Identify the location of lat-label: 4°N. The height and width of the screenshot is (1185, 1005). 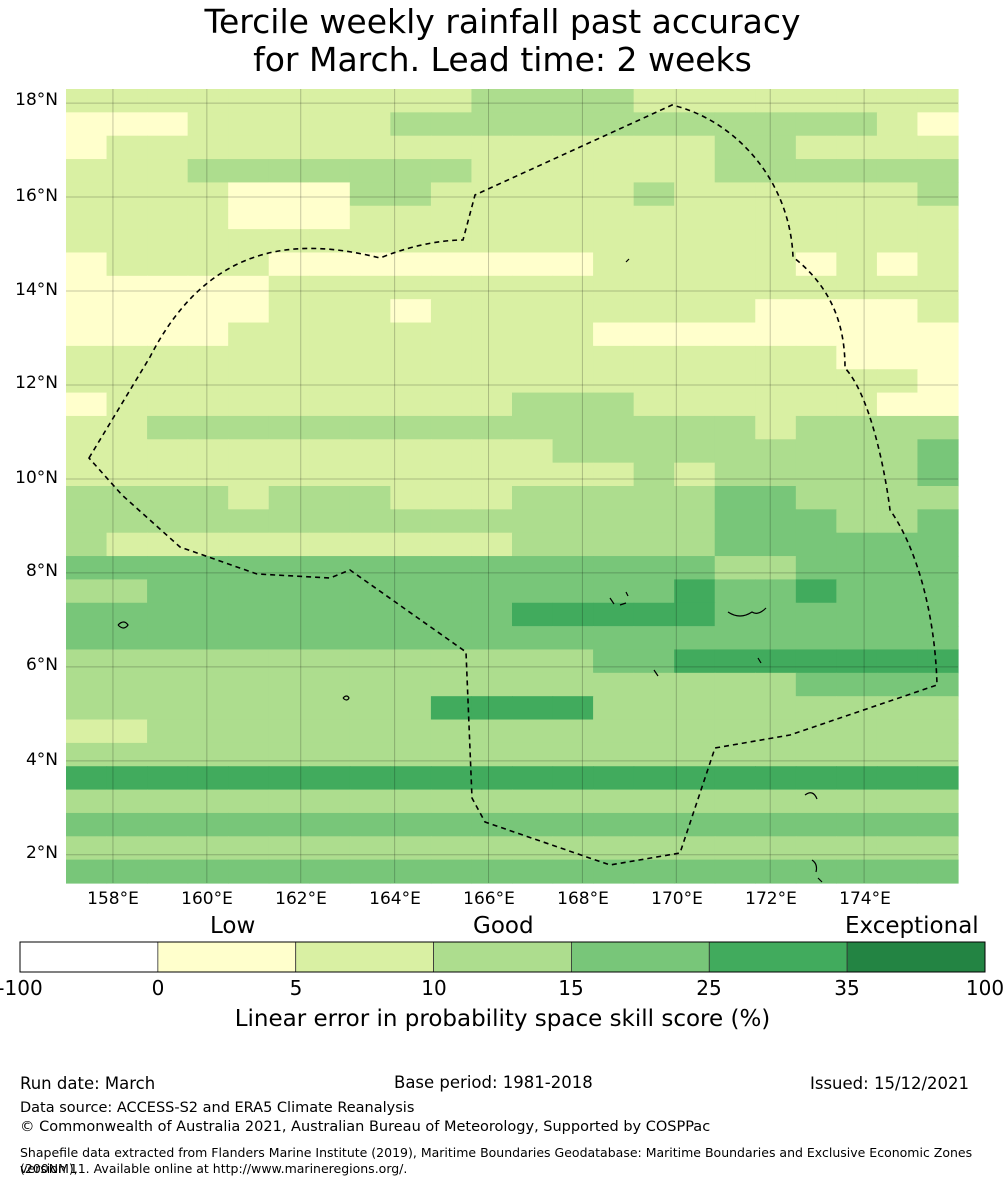
(41, 760).